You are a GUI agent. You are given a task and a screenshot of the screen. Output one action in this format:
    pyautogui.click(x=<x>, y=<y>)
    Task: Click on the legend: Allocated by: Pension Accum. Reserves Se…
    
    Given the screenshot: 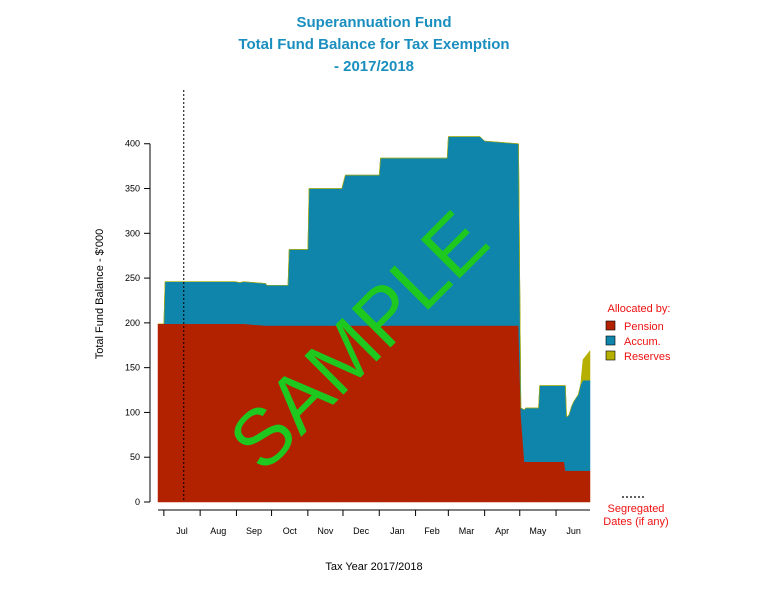 What is the action you would take?
    pyautogui.click(x=637, y=415)
    